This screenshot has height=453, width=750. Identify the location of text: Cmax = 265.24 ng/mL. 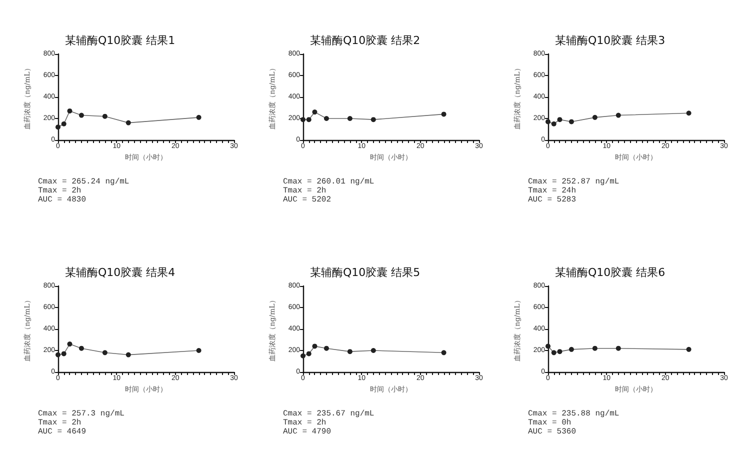
(84, 182).